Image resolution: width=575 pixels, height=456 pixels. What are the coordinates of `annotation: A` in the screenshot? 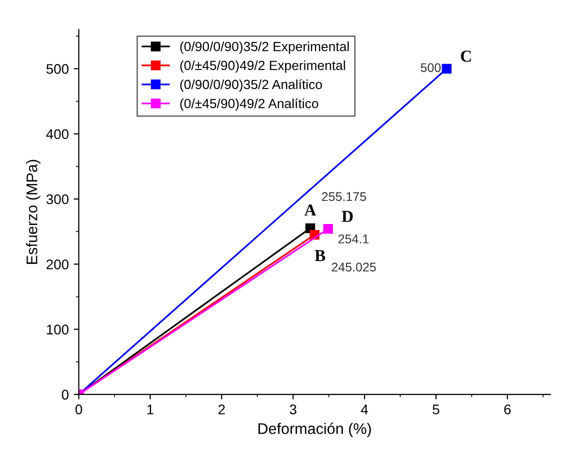 It's located at (310, 210).